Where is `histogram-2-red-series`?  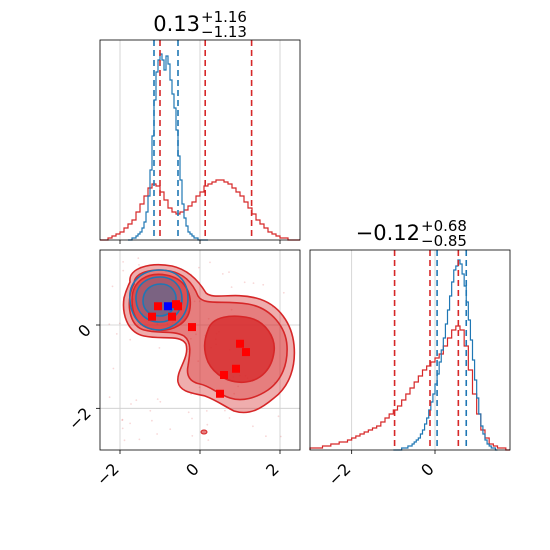
histogram-2-red-series is located at coordinates (409, 388).